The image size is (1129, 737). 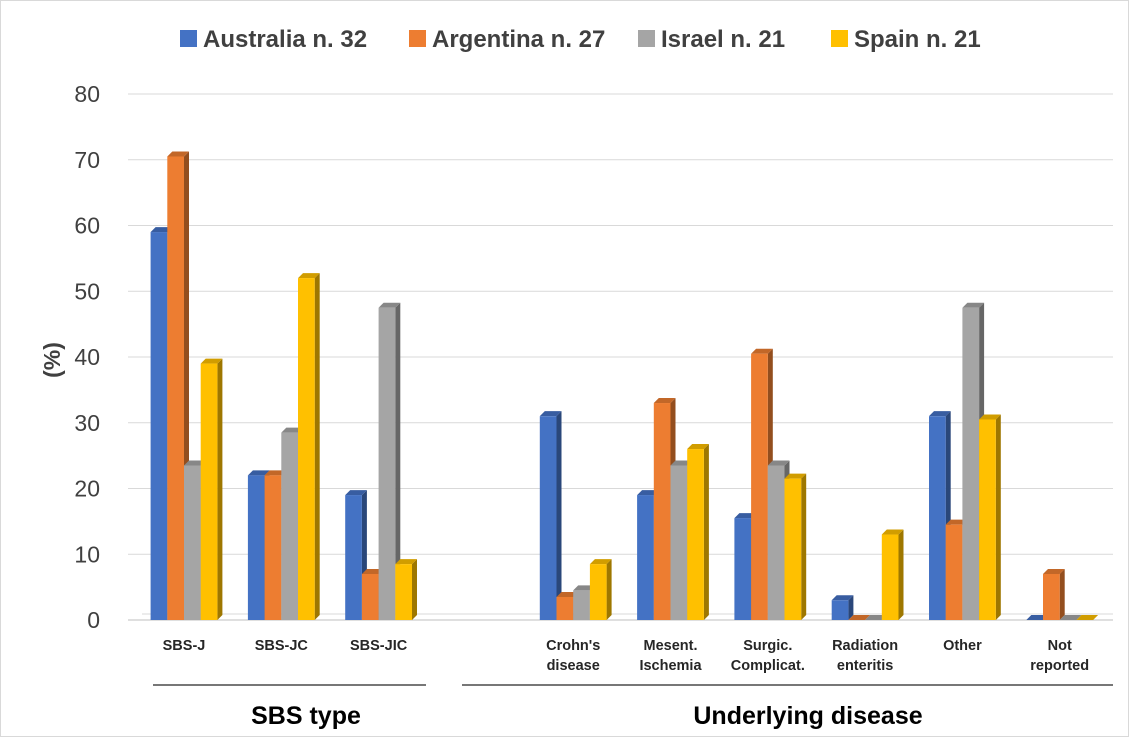 I want to click on category-label: Other, so click(x=962, y=646).